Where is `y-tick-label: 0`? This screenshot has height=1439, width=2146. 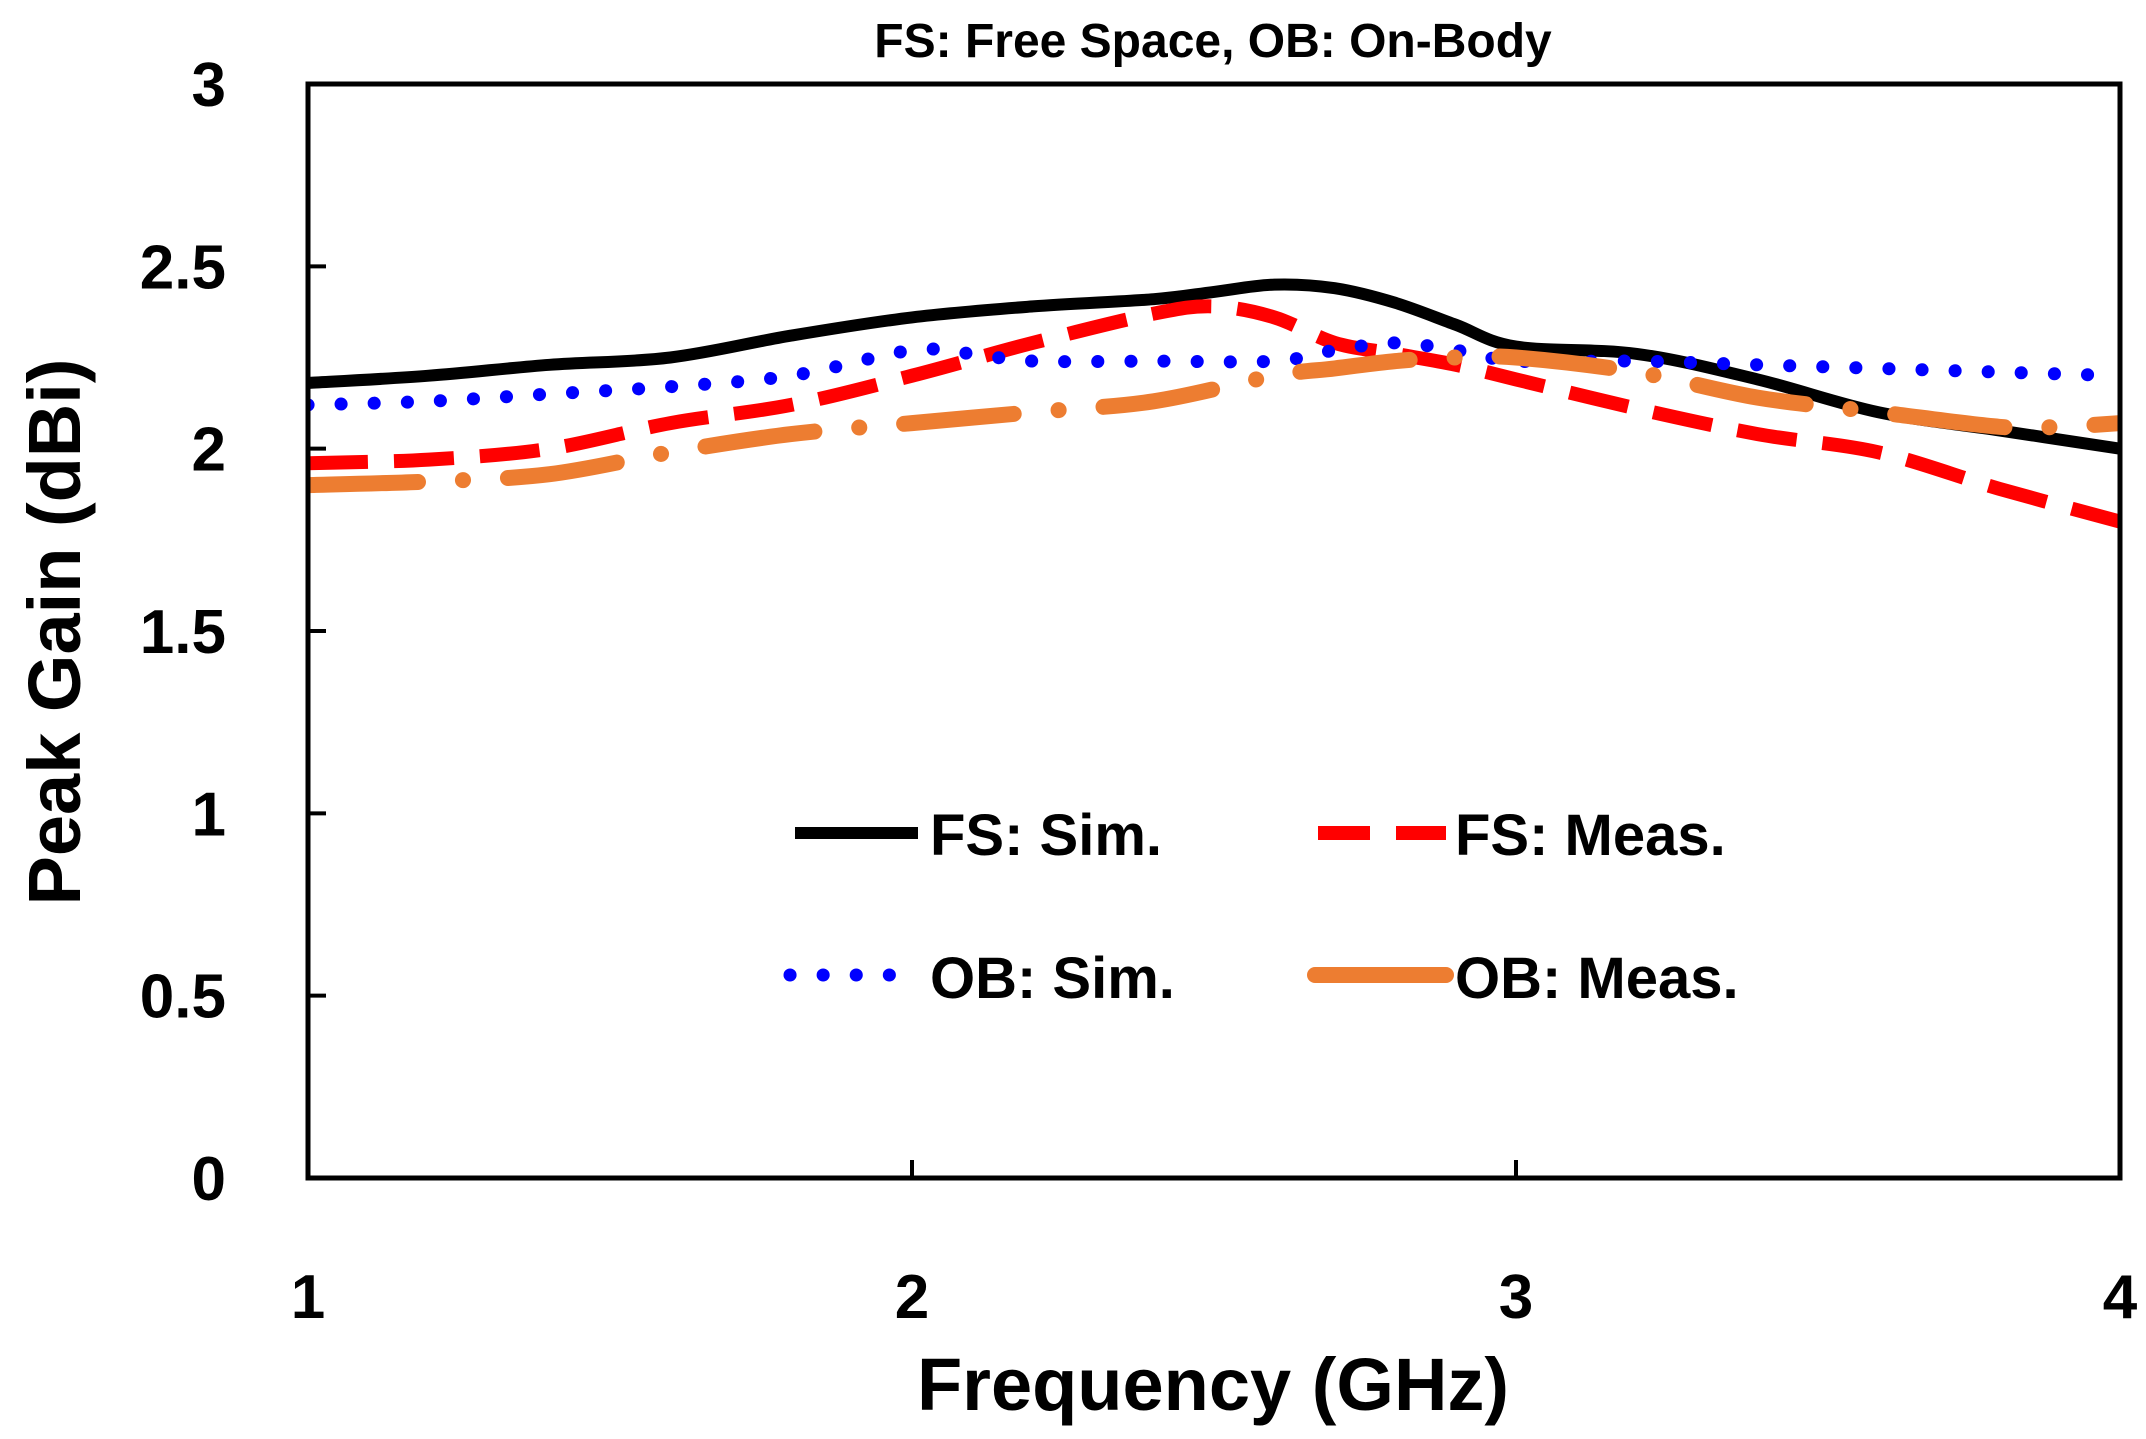 y-tick-label: 0 is located at coordinates (209, 1179).